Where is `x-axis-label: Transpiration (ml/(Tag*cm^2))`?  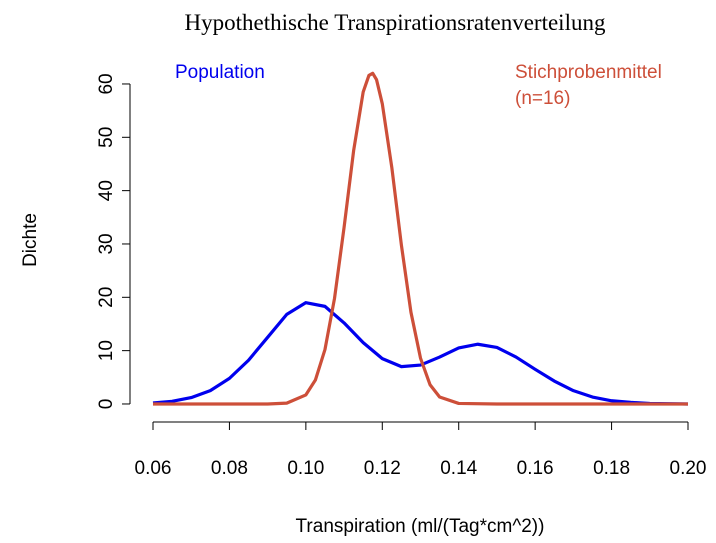 x-axis-label: Transpiration (ml/(Tag*cm^2)) is located at coordinates (420, 526).